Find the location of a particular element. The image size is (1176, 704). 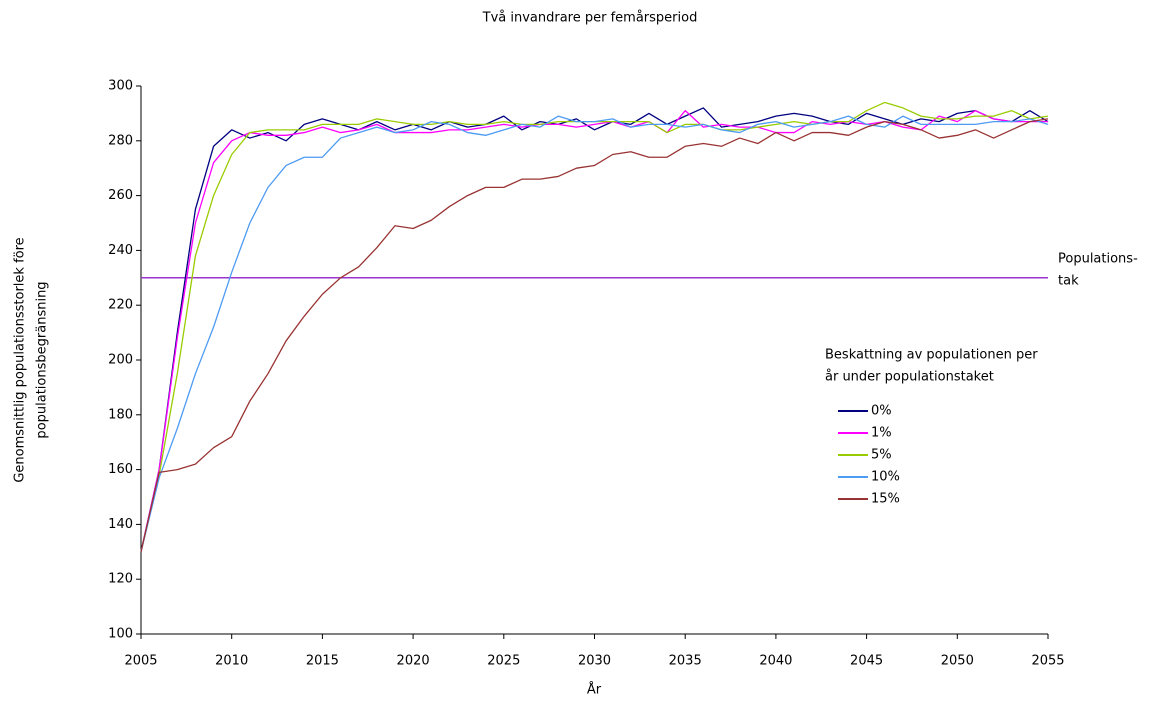

y-tick-label: 240 is located at coordinates (120, 250).